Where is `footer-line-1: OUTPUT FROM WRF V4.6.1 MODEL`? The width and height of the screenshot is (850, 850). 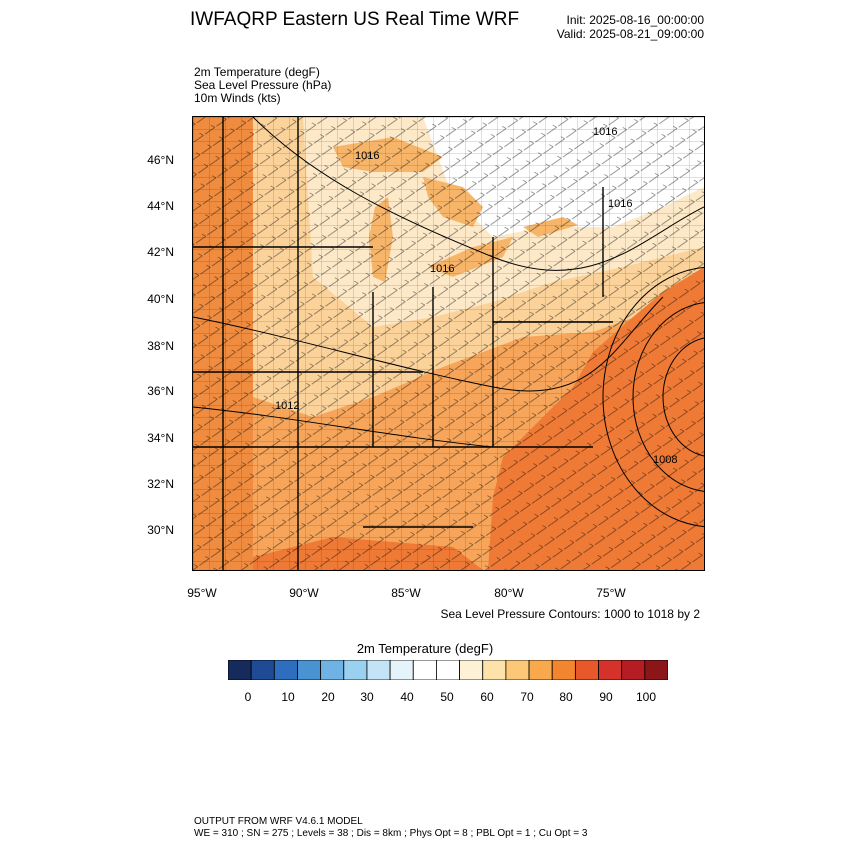 footer-line-1: OUTPUT FROM WRF V4.6.1 MODEL is located at coordinates (278, 821).